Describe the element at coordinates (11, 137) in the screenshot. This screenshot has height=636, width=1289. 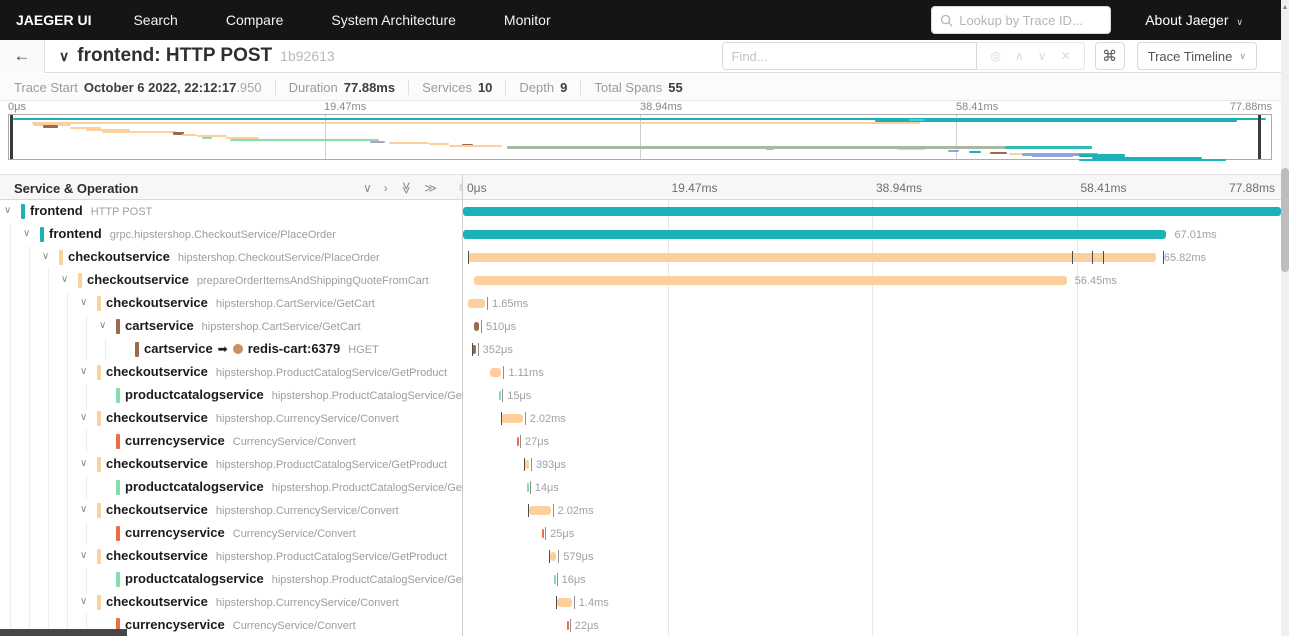
I see `minimap-left-handle` at that location.